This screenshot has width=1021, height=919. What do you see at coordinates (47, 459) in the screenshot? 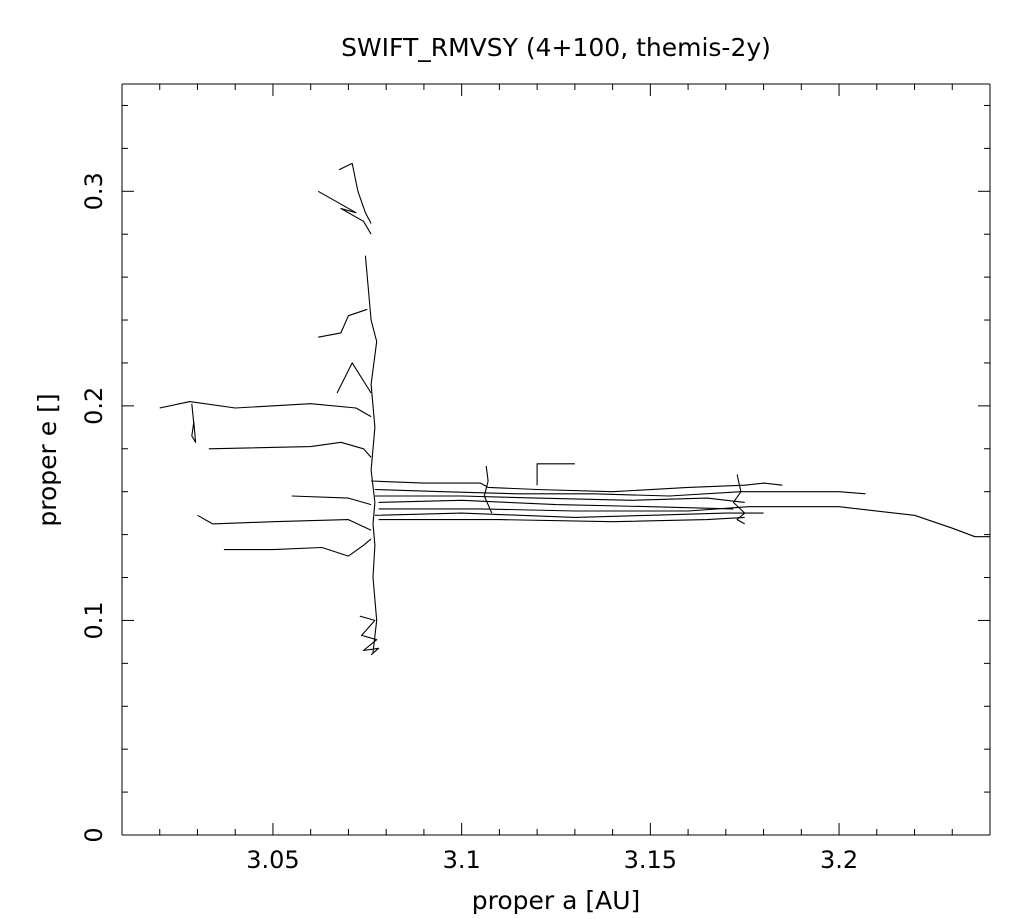
I see `y-axis-label: proper e []` at bounding box center [47, 459].